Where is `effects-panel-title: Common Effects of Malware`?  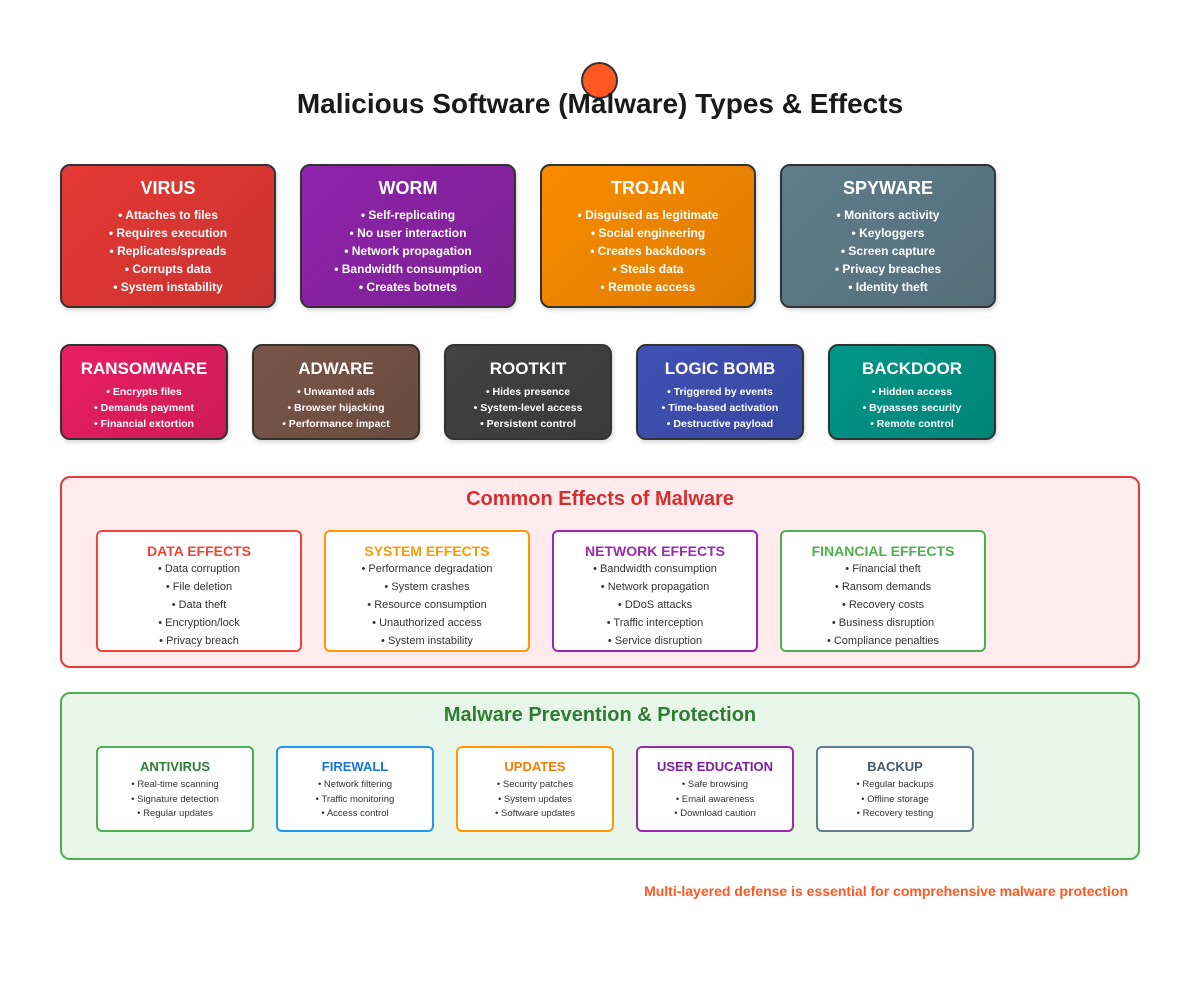 effects-panel-title: Common Effects of Malware is located at coordinates (600, 499).